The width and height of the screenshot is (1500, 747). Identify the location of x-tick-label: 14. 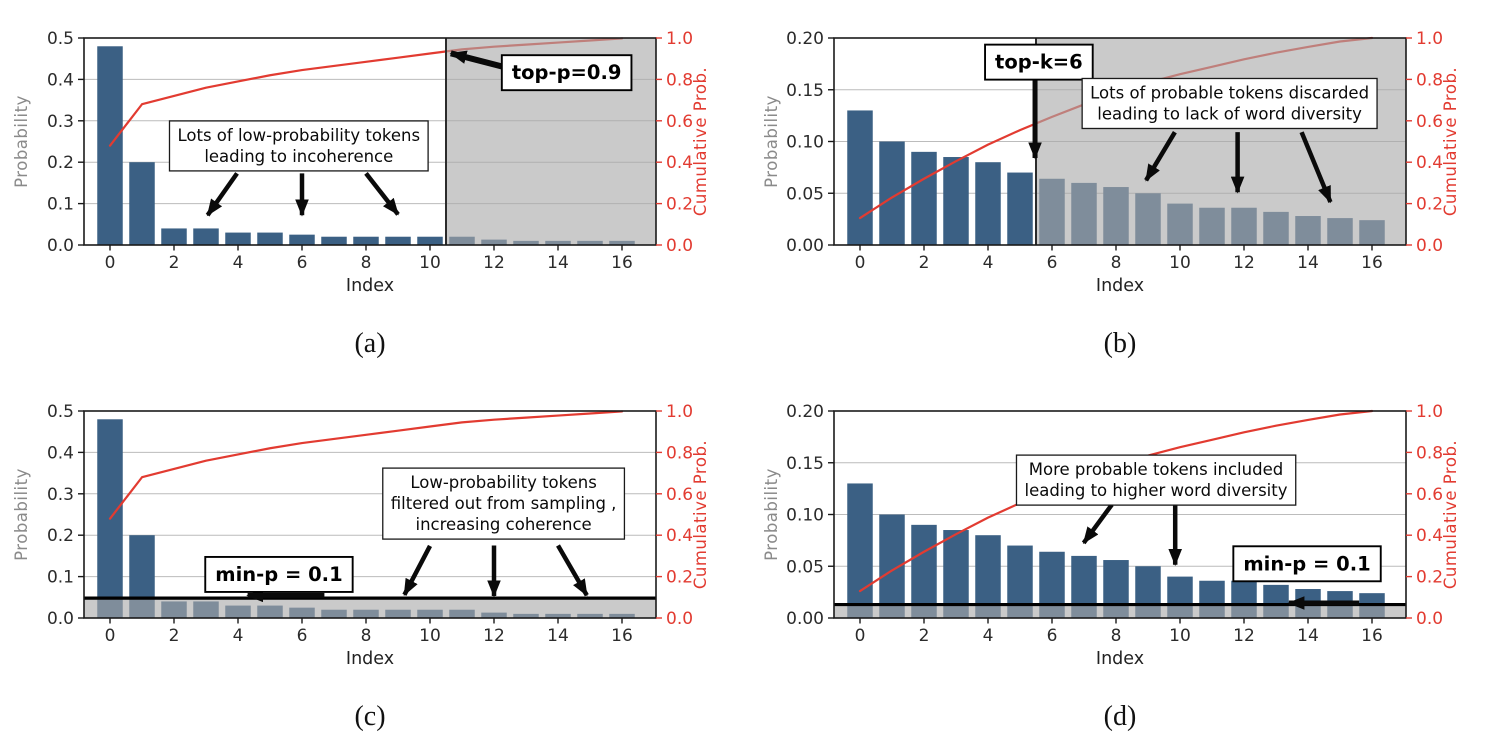
(558, 263).